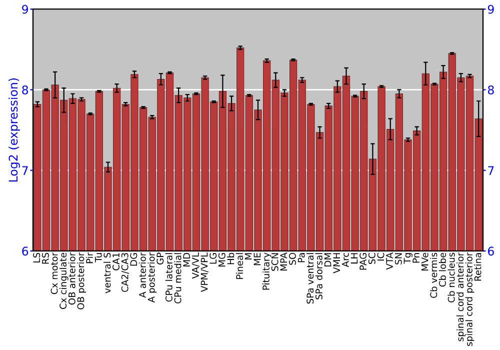 The image size is (500, 350). I want to click on x-tick-label: OB posterior, so click(81, 281).